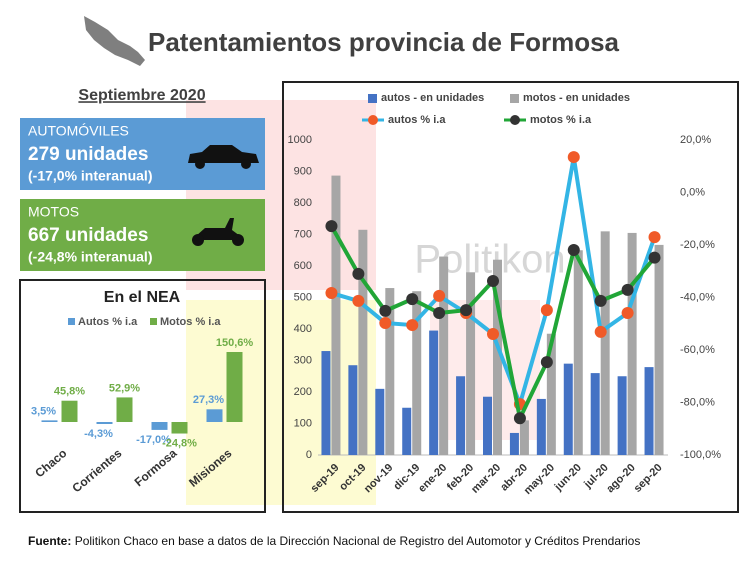  Describe the element at coordinates (281, 402) in the screenshot. I see `highlight` at that location.